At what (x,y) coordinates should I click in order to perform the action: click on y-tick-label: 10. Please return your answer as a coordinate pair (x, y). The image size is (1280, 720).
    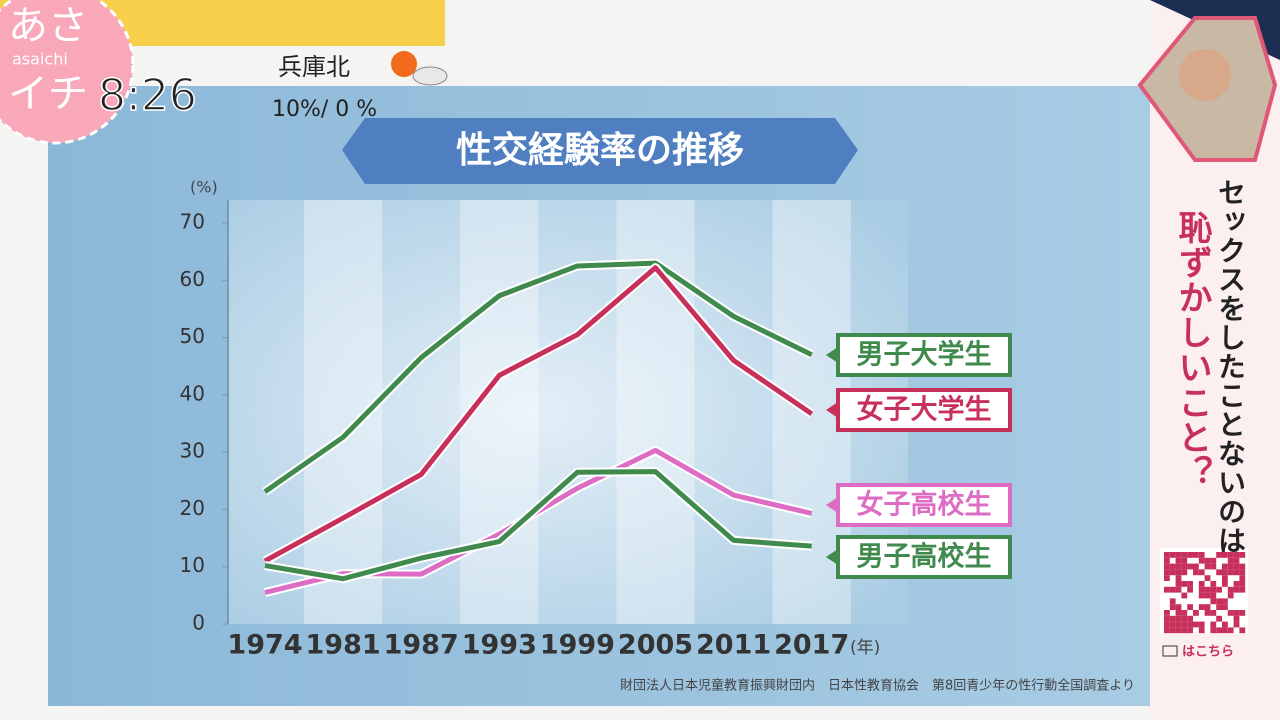
    Looking at the image, I should click on (192, 565).